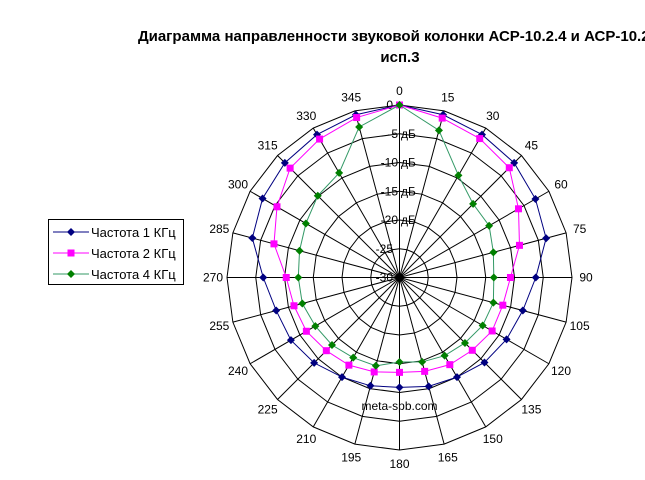 This screenshot has width=645, height=480. Describe the element at coordinates (351, 458) in the screenshot. I see `category-label: 195` at that location.